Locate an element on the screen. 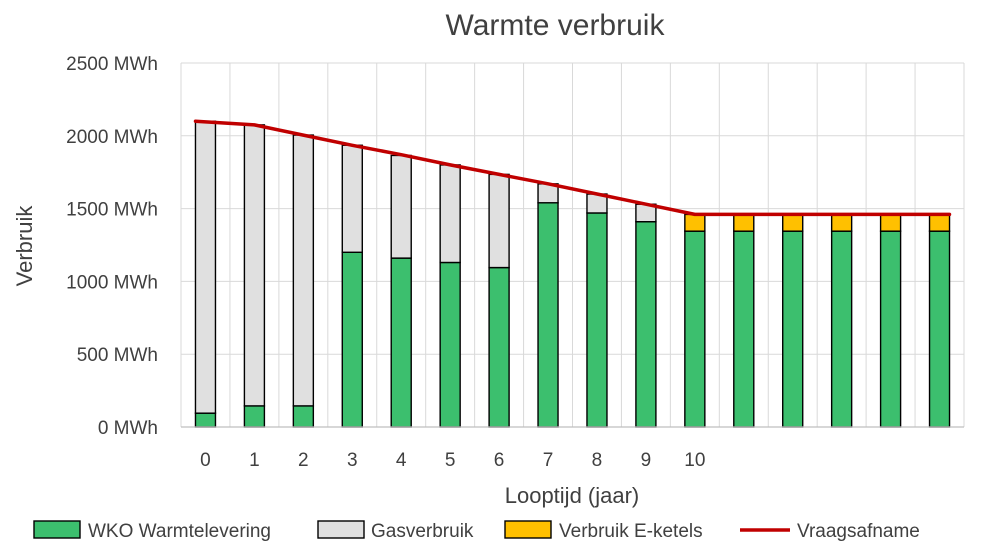 This screenshot has height=557, width=997. y-tick-label: 2000 MWh is located at coordinates (112, 137).